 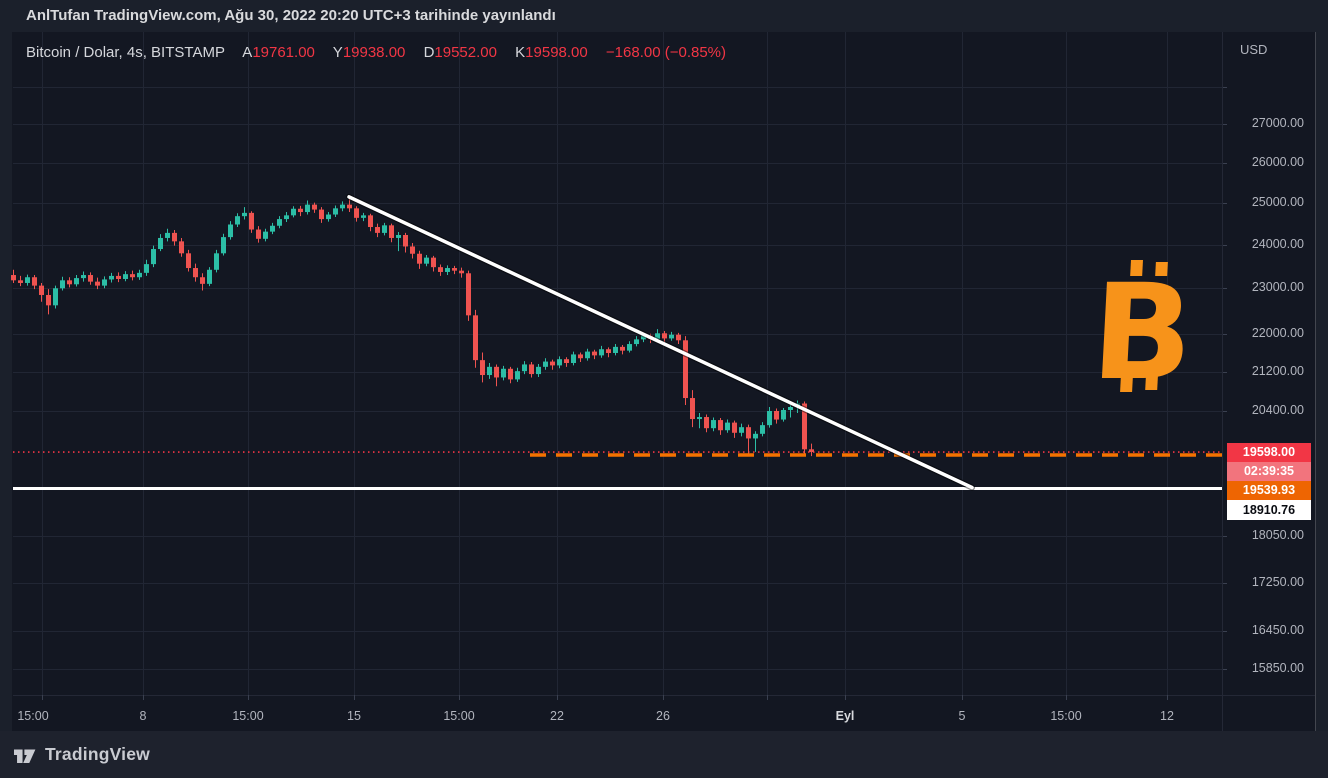 I want to click on currency-label: USD, so click(x=1254, y=49).